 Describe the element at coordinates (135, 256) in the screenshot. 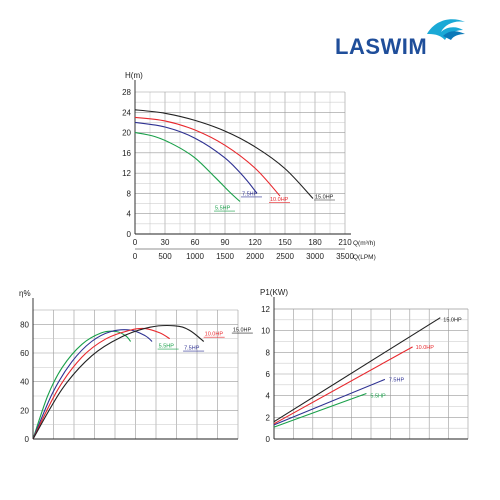

I see `x2-tick-label: 0` at that location.